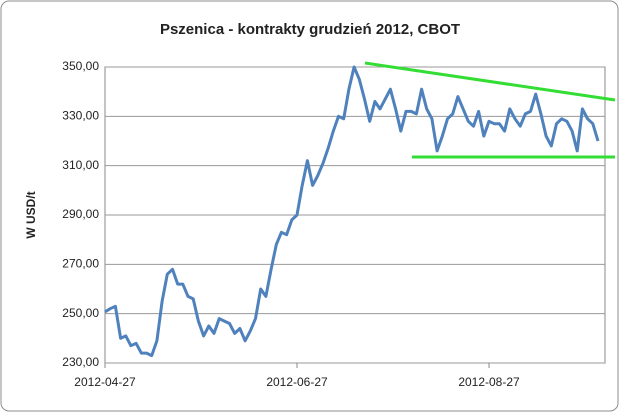 This screenshot has height=418, width=620. Describe the element at coordinates (489, 382) in the screenshot. I see `x-tick-label: 2012-08-27` at that location.